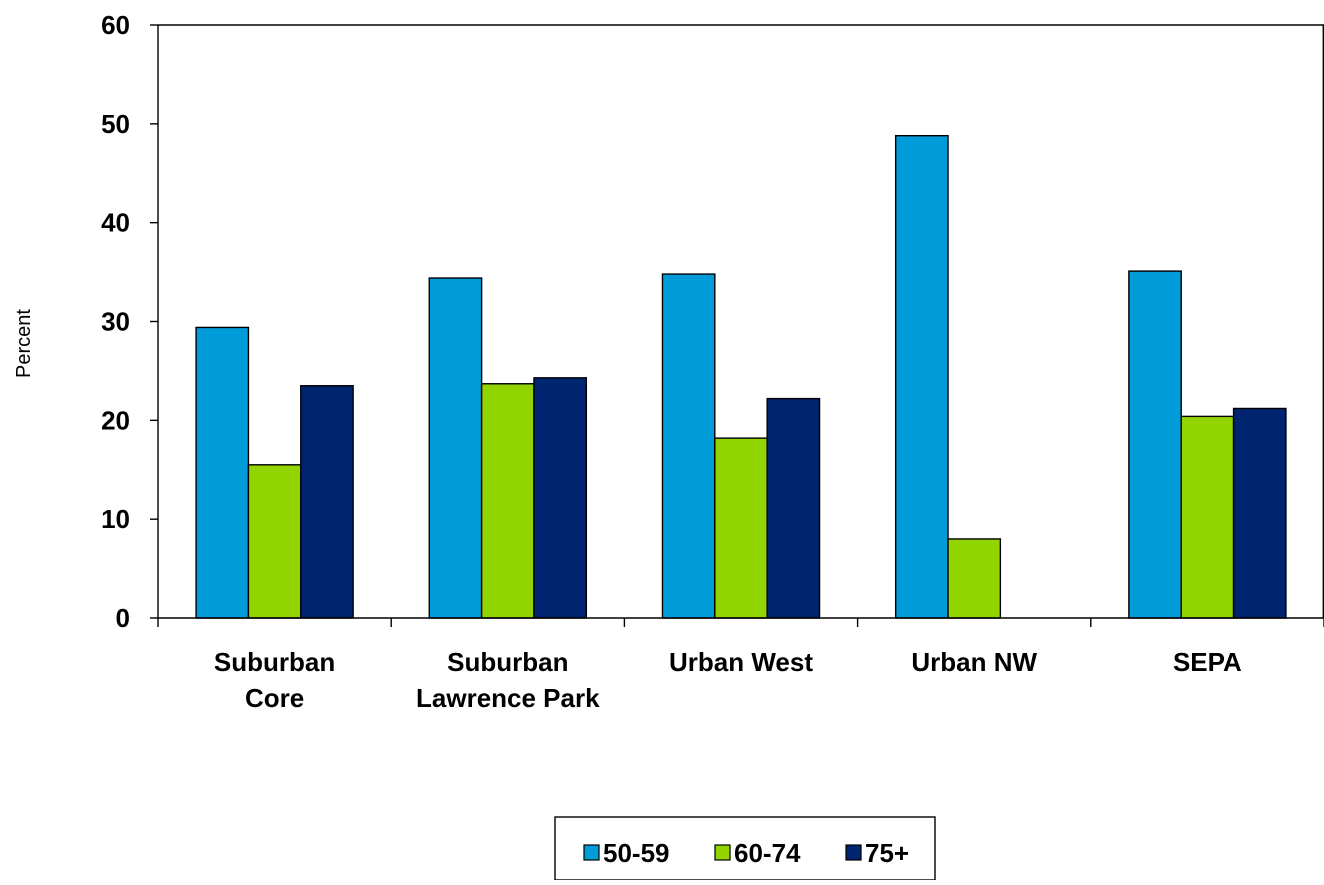 This screenshot has width=1324, height=885. Describe the element at coordinates (560, 498) in the screenshot. I see `bar-75+-1` at that location.